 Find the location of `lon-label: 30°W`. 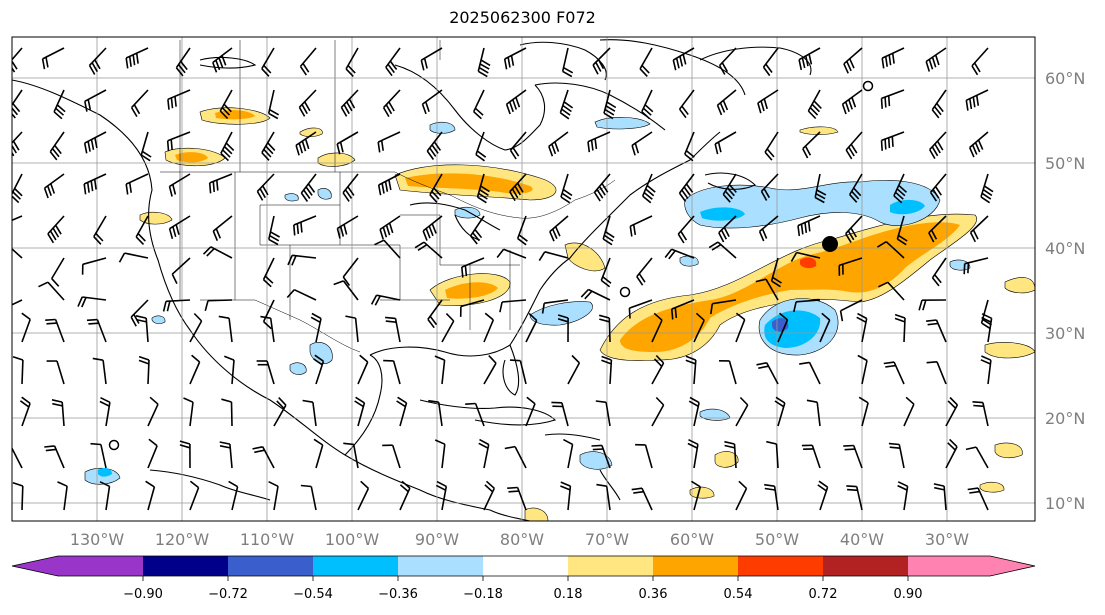

lon-label: 30°W is located at coordinates (947, 539).